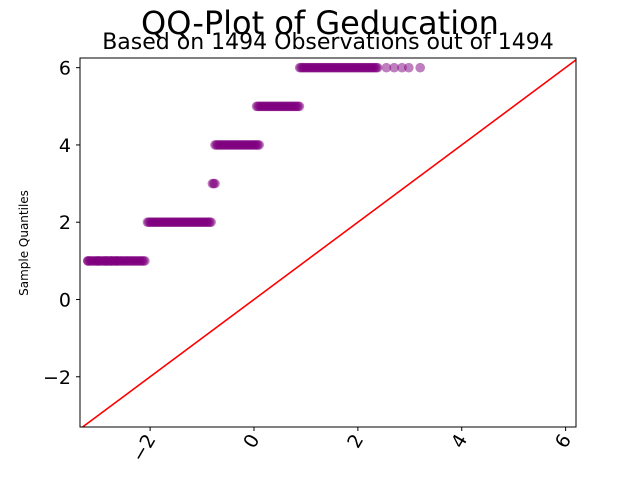  I want to click on y-tick-label: −2, so click(57, 378).